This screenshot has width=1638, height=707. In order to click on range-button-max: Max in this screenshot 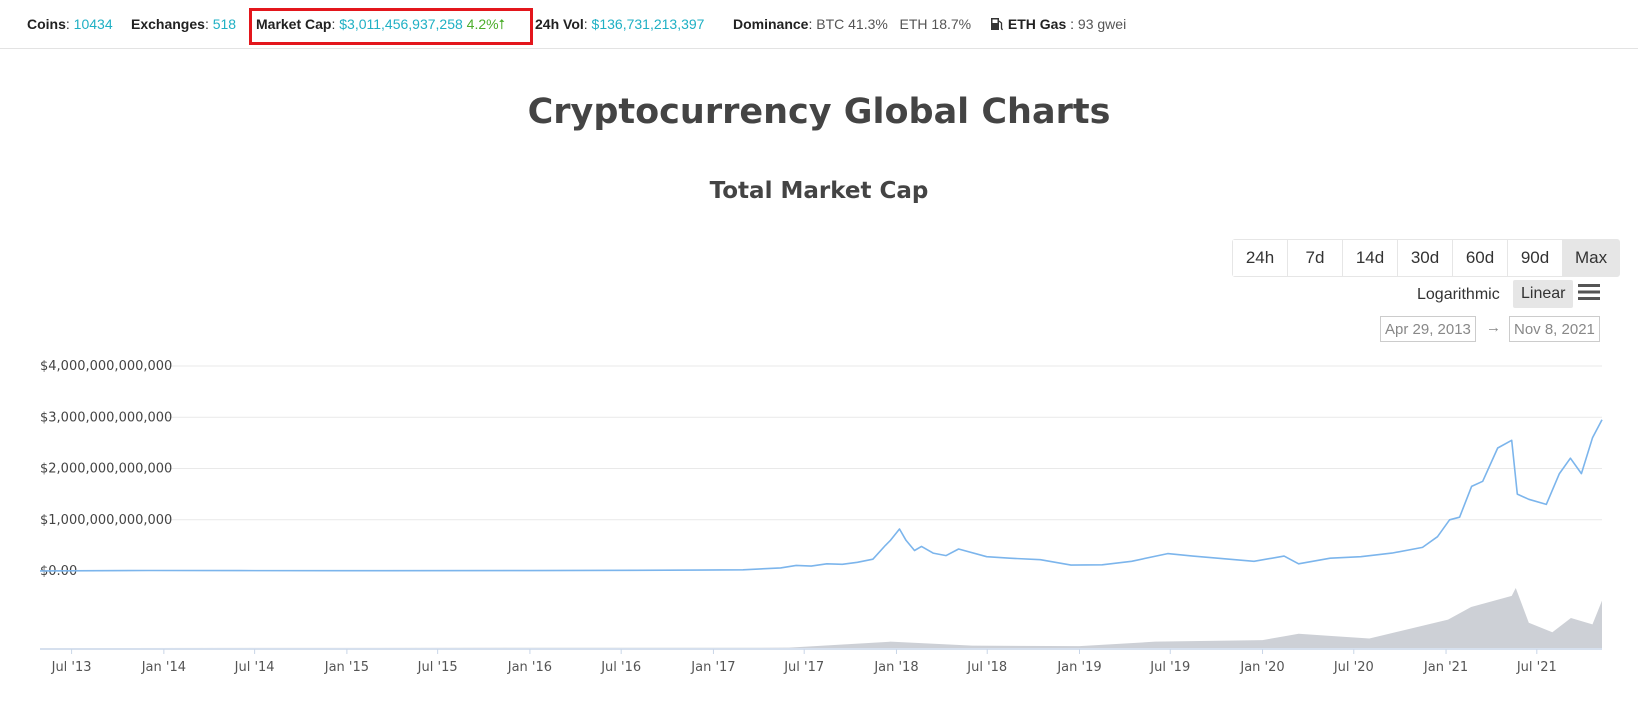, I will do `click(1591, 258)`.